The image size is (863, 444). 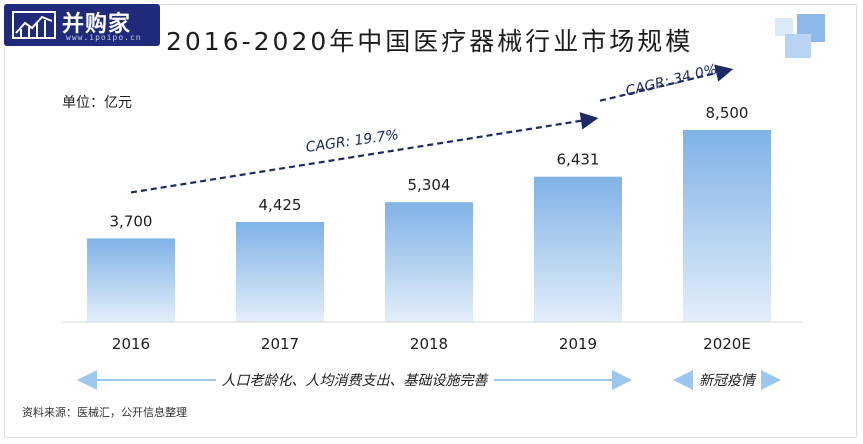 What do you see at coordinates (727, 226) in the screenshot?
I see `bar-2020E` at bounding box center [727, 226].